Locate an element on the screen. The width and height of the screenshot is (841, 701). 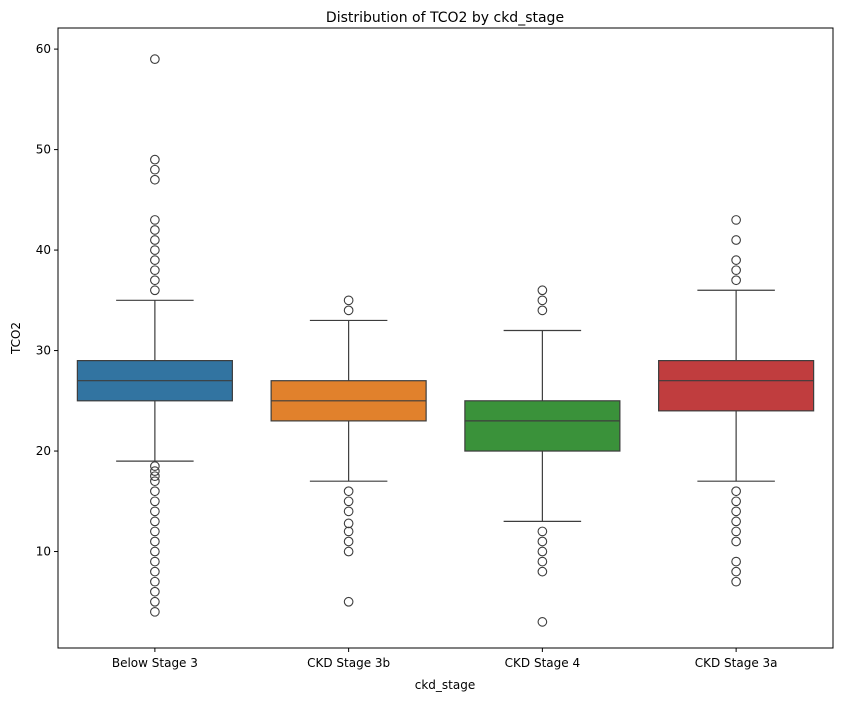
y-tick-label: 40 is located at coordinates (43, 250).